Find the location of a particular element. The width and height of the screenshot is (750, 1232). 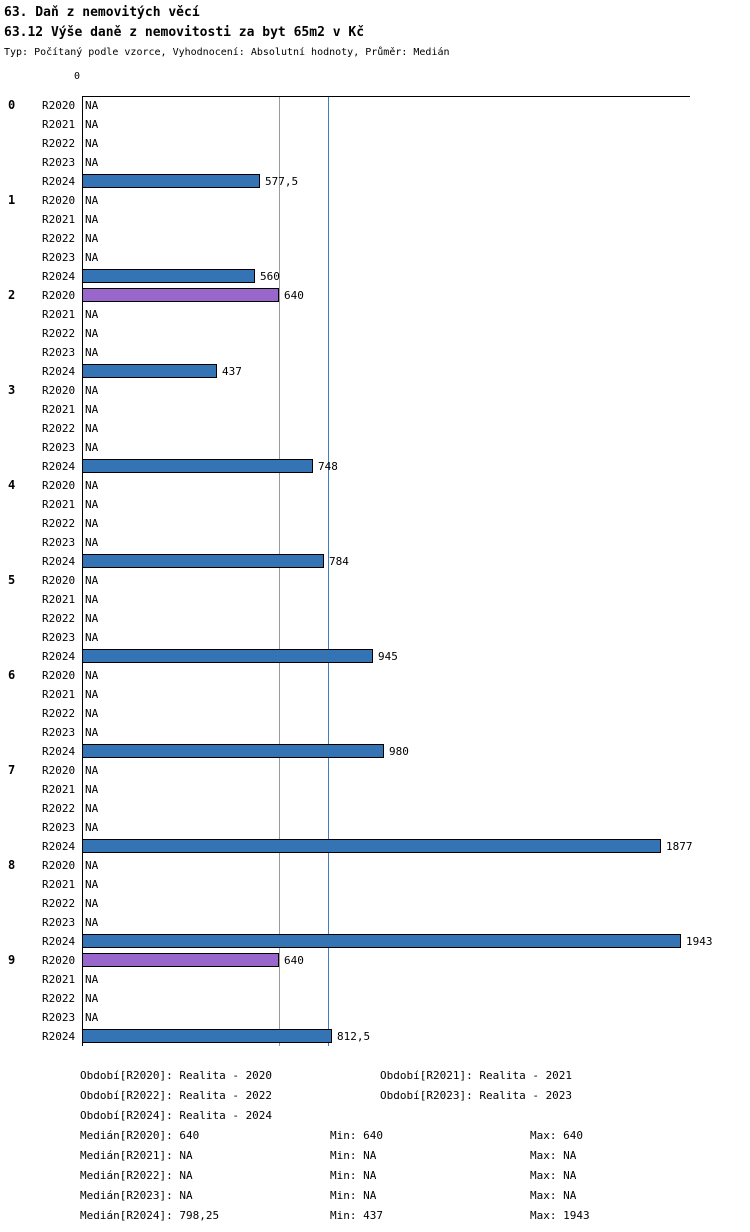

chart-row: R2024 945 is located at coordinates (375, 656).